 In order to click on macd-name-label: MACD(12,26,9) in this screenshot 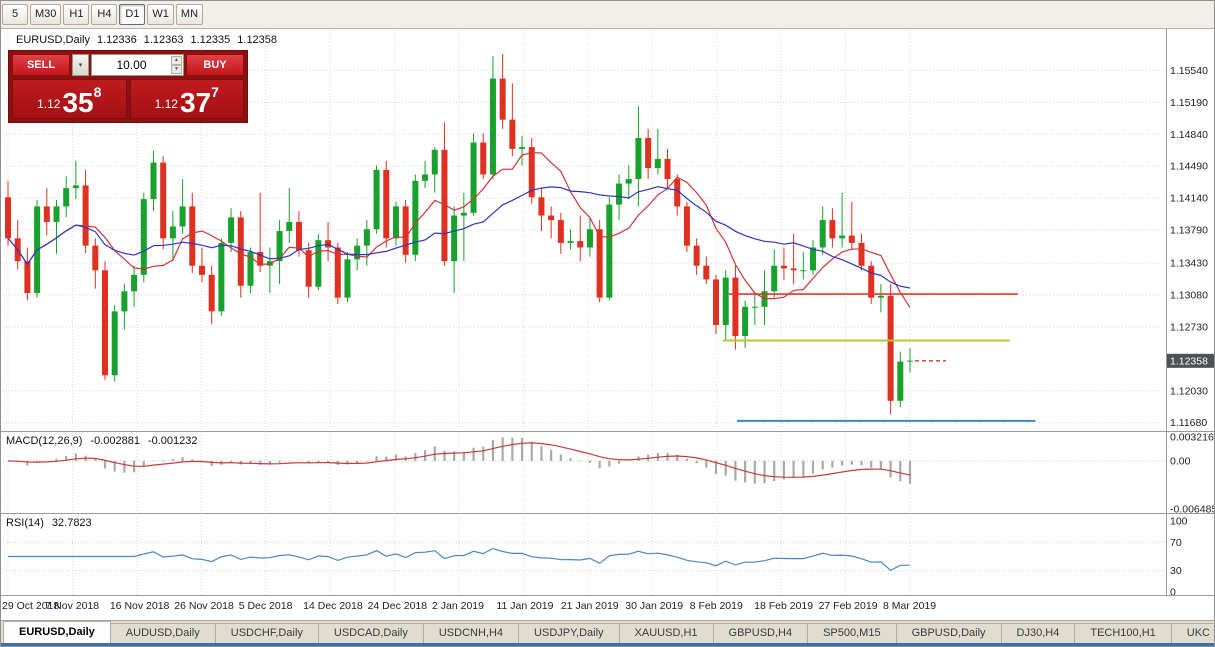, I will do `click(44, 441)`.